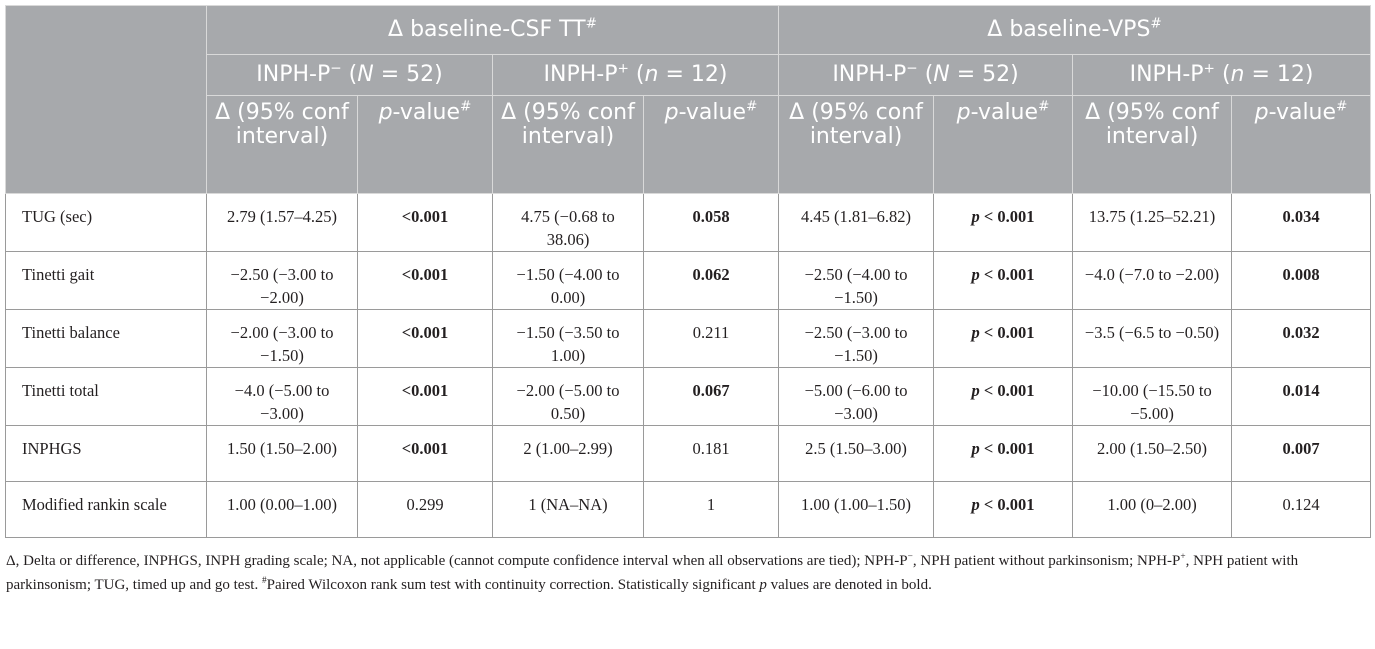 Image resolution: width=1375 pixels, height=649 pixels. Describe the element at coordinates (568, 222) in the screenshot. I see `delta-ci-cell: 4.75 (−0.68 to 38.06)` at that location.